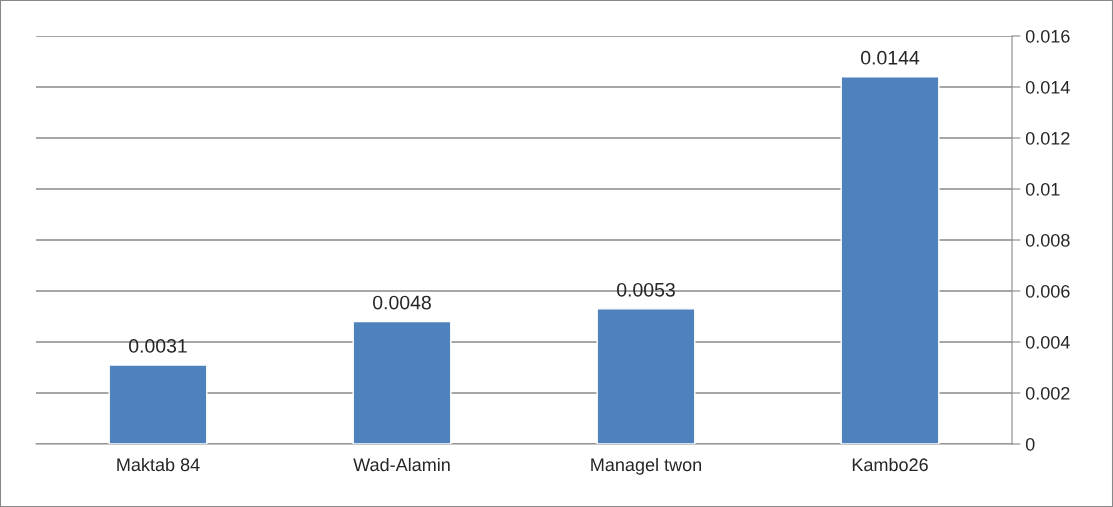 The image size is (1113, 507). I want to click on y-tick-label: 0.014, so click(1047, 87).